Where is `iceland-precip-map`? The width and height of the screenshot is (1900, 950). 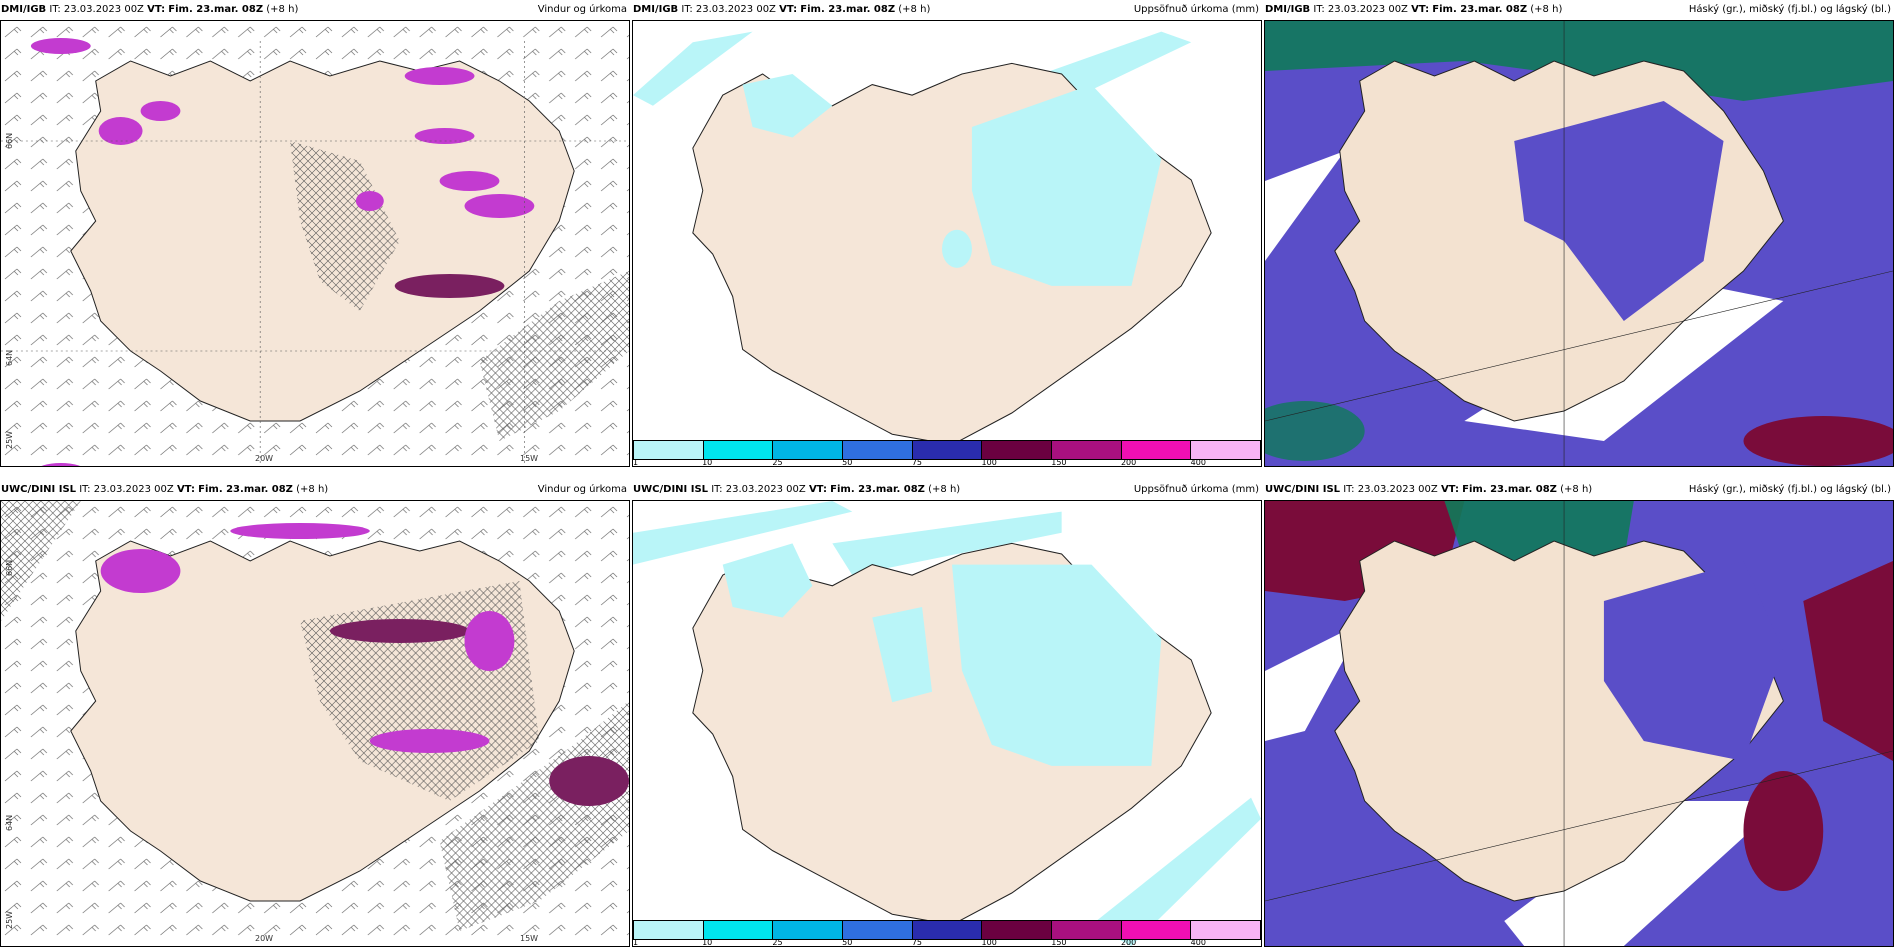
iceland-precip-map is located at coordinates (922, 238).